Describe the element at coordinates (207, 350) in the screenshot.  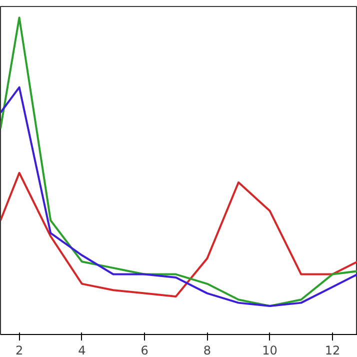
I see `x-tick-label: 8` at that location.